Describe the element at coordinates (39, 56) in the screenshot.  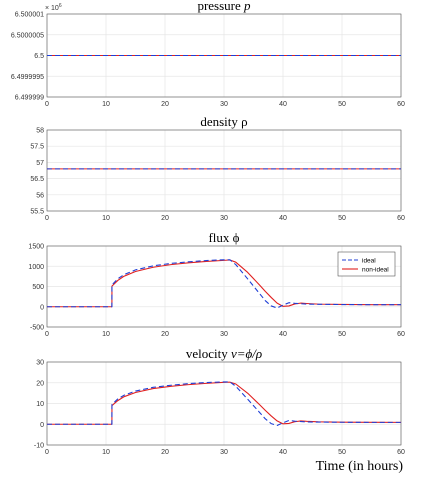
I see `y-tick-label: 6.5` at that location.